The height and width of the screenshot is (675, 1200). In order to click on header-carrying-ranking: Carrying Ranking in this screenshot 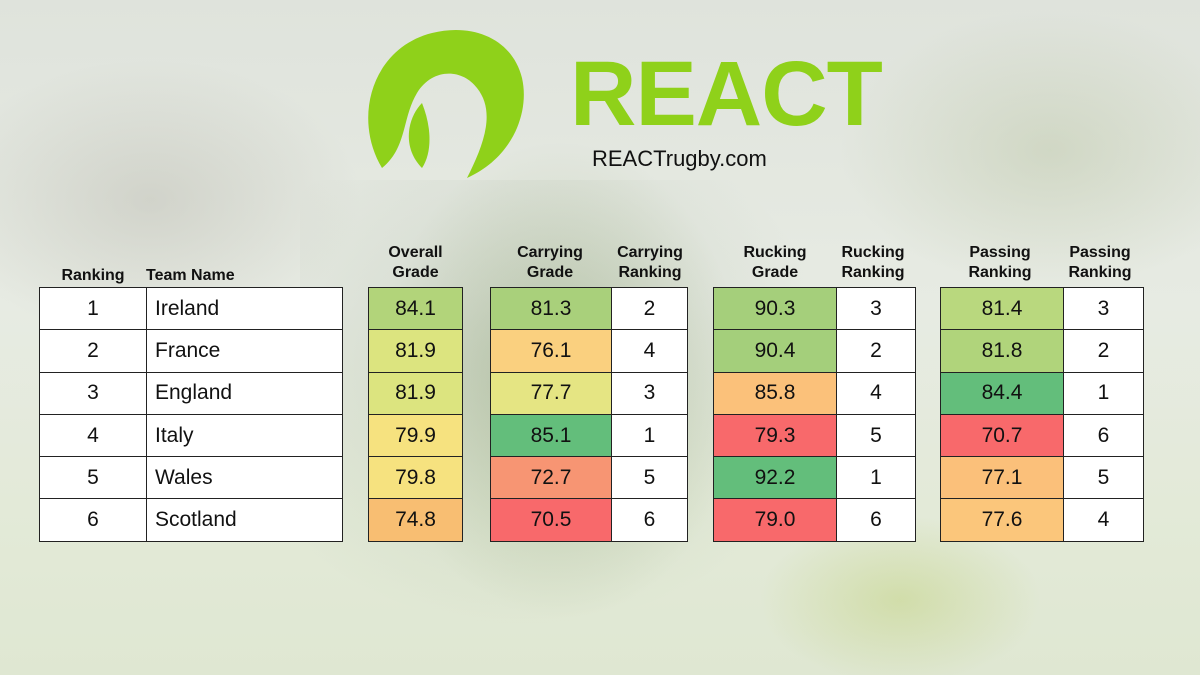, I will do `click(650, 262)`.